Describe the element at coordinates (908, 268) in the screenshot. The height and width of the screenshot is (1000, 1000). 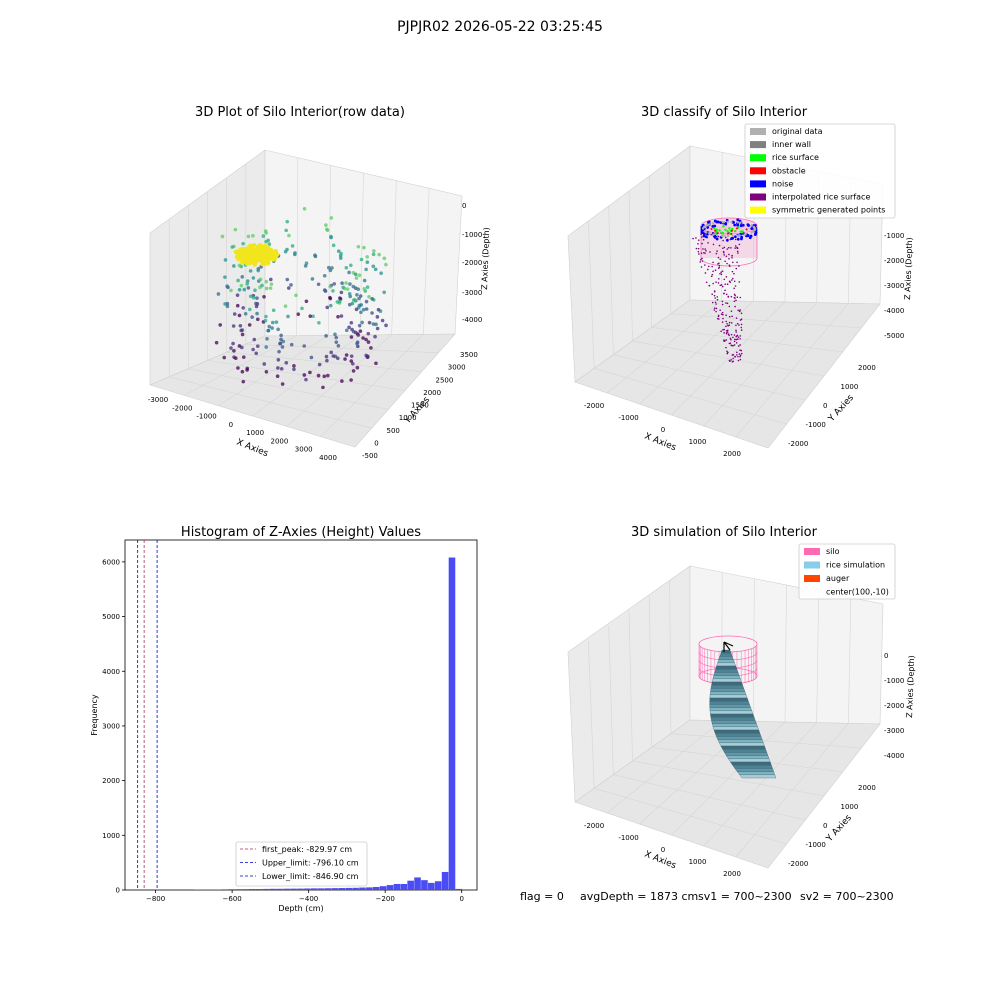
I see `panel-classify-zlabel: Z Axies (Depth)` at that location.